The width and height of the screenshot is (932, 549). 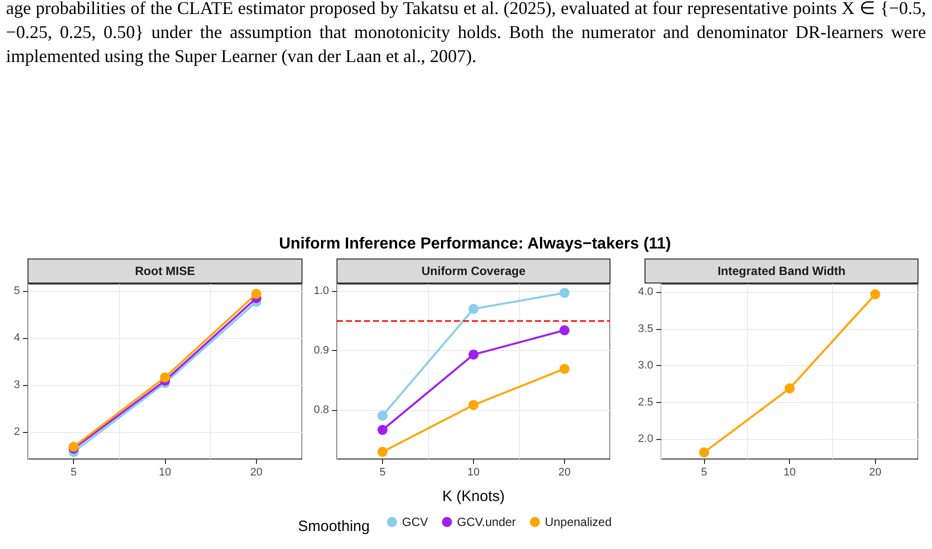 What do you see at coordinates (486, 522) in the screenshot?
I see `legend-label: GCV.under` at bounding box center [486, 522].